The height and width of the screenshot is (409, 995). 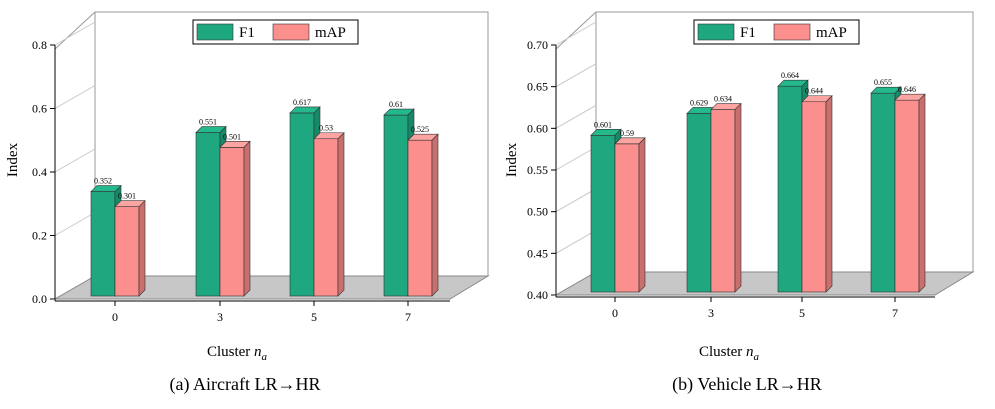 What do you see at coordinates (232, 222) in the screenshot?
I see `map-bar-cluster-3-front` at bounding box center [232, 222].